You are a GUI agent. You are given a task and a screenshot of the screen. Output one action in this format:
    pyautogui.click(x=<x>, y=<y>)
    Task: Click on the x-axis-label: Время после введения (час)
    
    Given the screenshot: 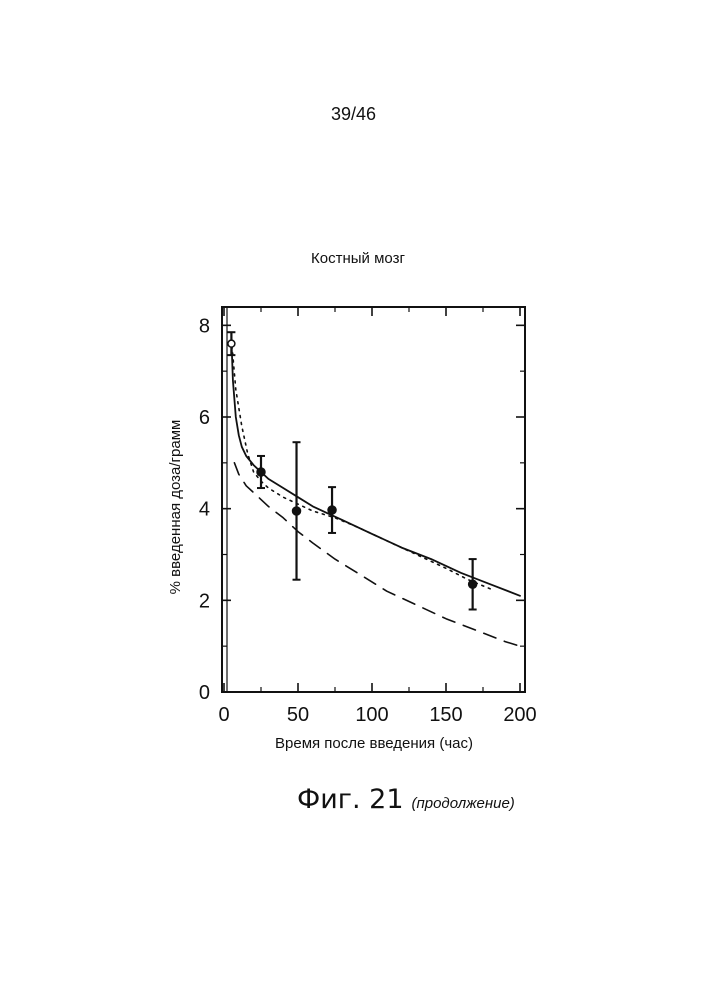 What is the action you would take?
    pyautogui.click(x=374, y=743)
    